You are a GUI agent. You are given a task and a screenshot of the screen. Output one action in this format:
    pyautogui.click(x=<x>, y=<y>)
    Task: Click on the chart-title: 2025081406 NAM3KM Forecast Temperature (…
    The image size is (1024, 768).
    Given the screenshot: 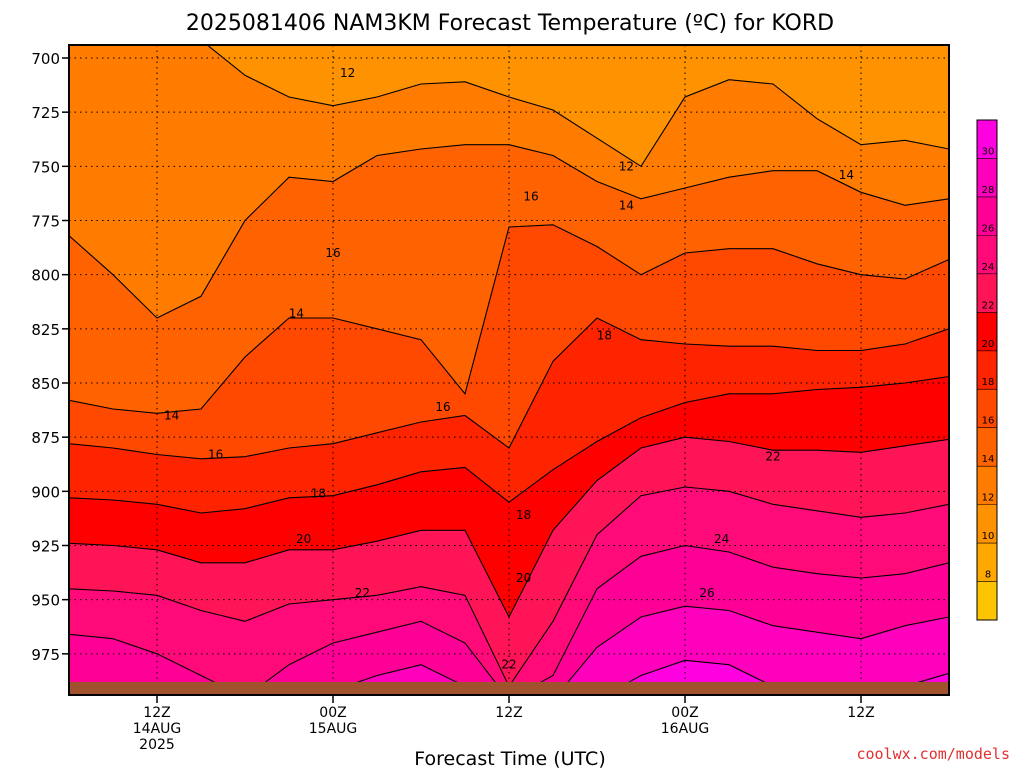 What is the action you would take?
    pyautogui.click(x=510, y=23)
    